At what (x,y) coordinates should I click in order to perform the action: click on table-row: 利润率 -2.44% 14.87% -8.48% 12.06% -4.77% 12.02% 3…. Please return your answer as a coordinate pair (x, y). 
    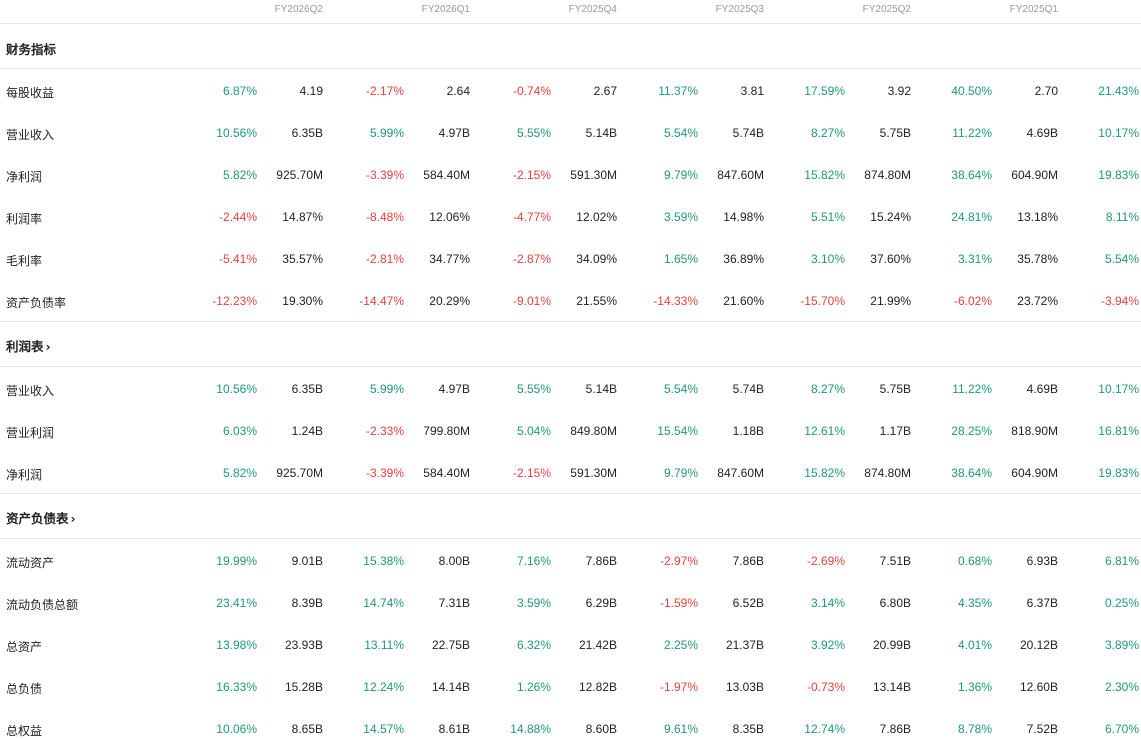
    Looking at the image, I should click on (570, 218).